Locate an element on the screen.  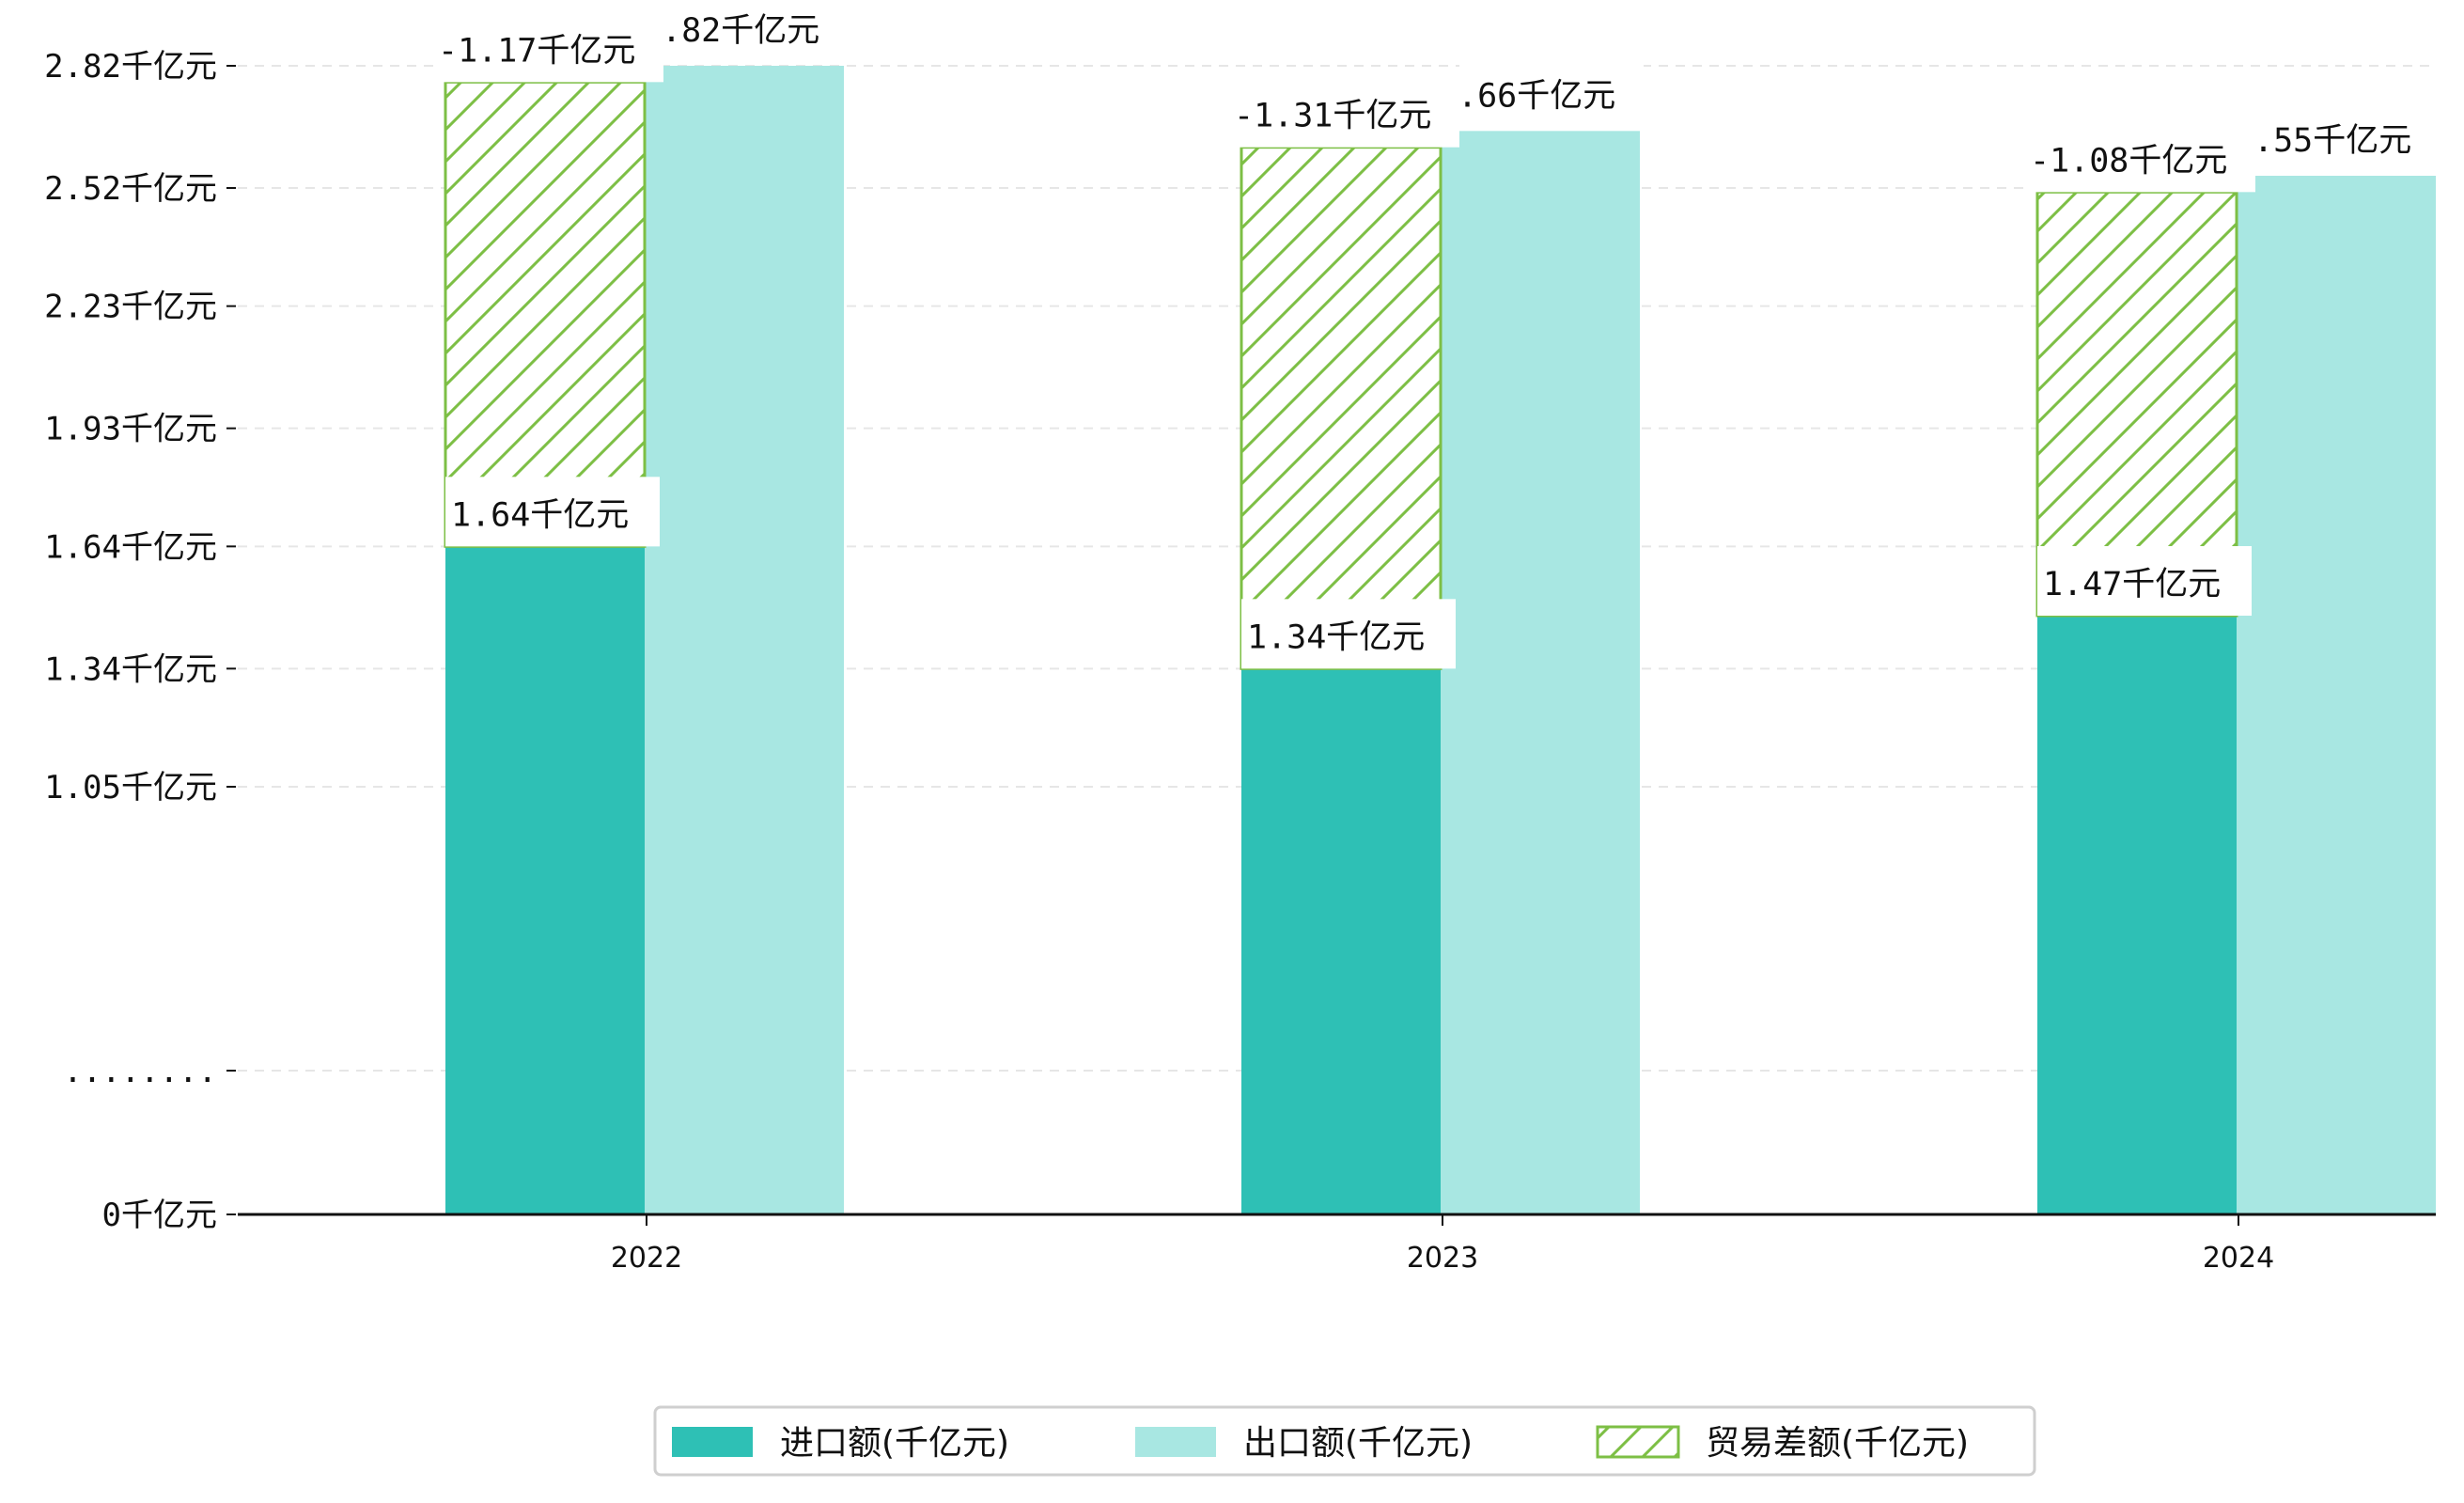
export-value-label: .66千亿元 is located at coordinates (1536, 96).